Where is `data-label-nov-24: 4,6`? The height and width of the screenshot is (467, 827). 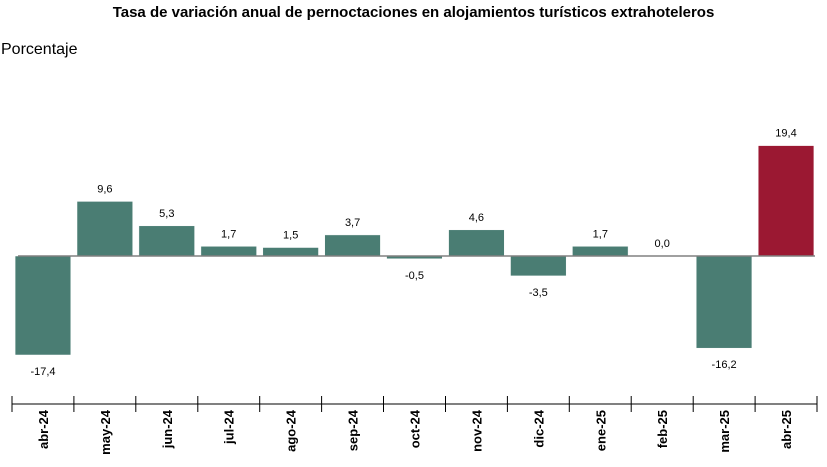
data-label-nov-24: 4,6 is located at coordinates (476, 218).